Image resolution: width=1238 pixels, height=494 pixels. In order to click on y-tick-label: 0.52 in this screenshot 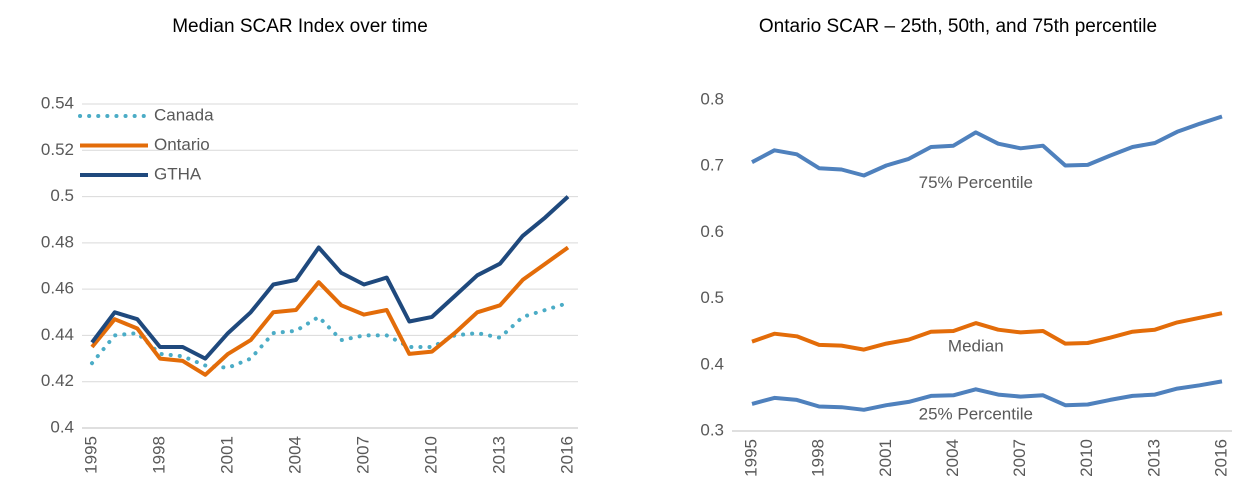, I will do `click(57, 149)`.